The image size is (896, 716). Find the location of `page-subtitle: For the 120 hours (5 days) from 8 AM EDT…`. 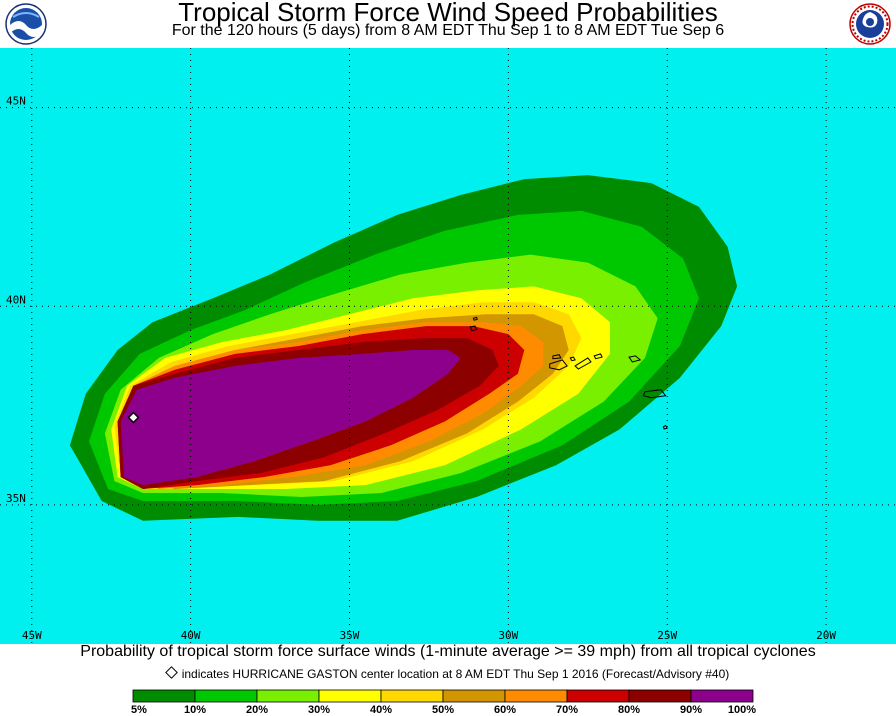

page-subtitle: For the 120 hours (5 days) from 8 AM EDT… is located at coordinates (448, 30).